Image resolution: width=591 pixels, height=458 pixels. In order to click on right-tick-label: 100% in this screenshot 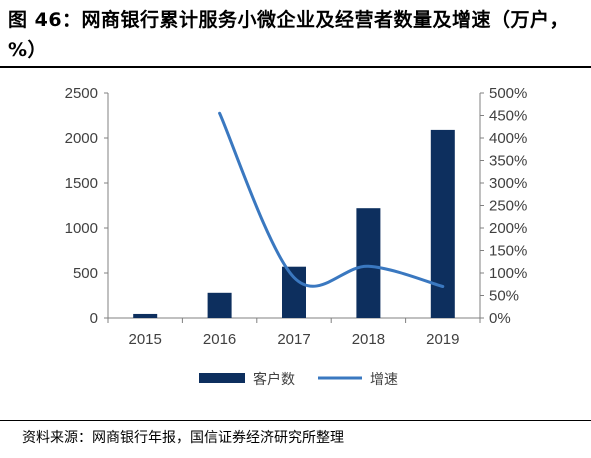, I will do `click(508, 273)`.